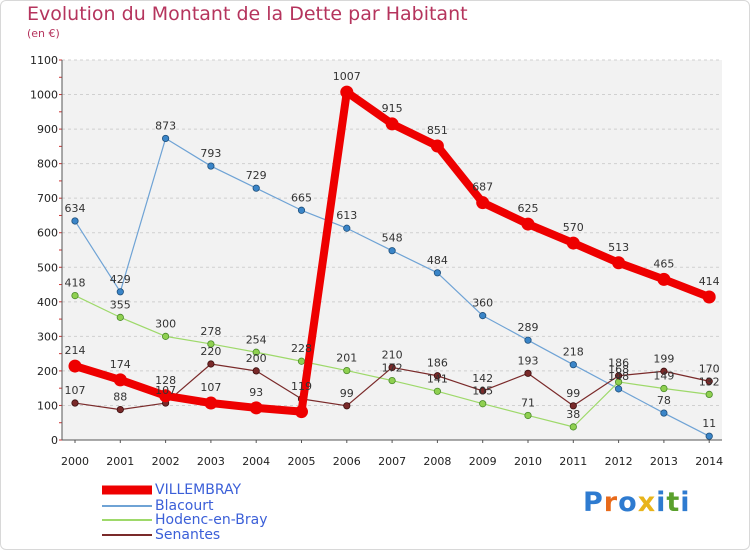  What do you see at coordinates (528, 327) in the screenshot?
I see `data-label: 289` at bounding box center [528, 327].